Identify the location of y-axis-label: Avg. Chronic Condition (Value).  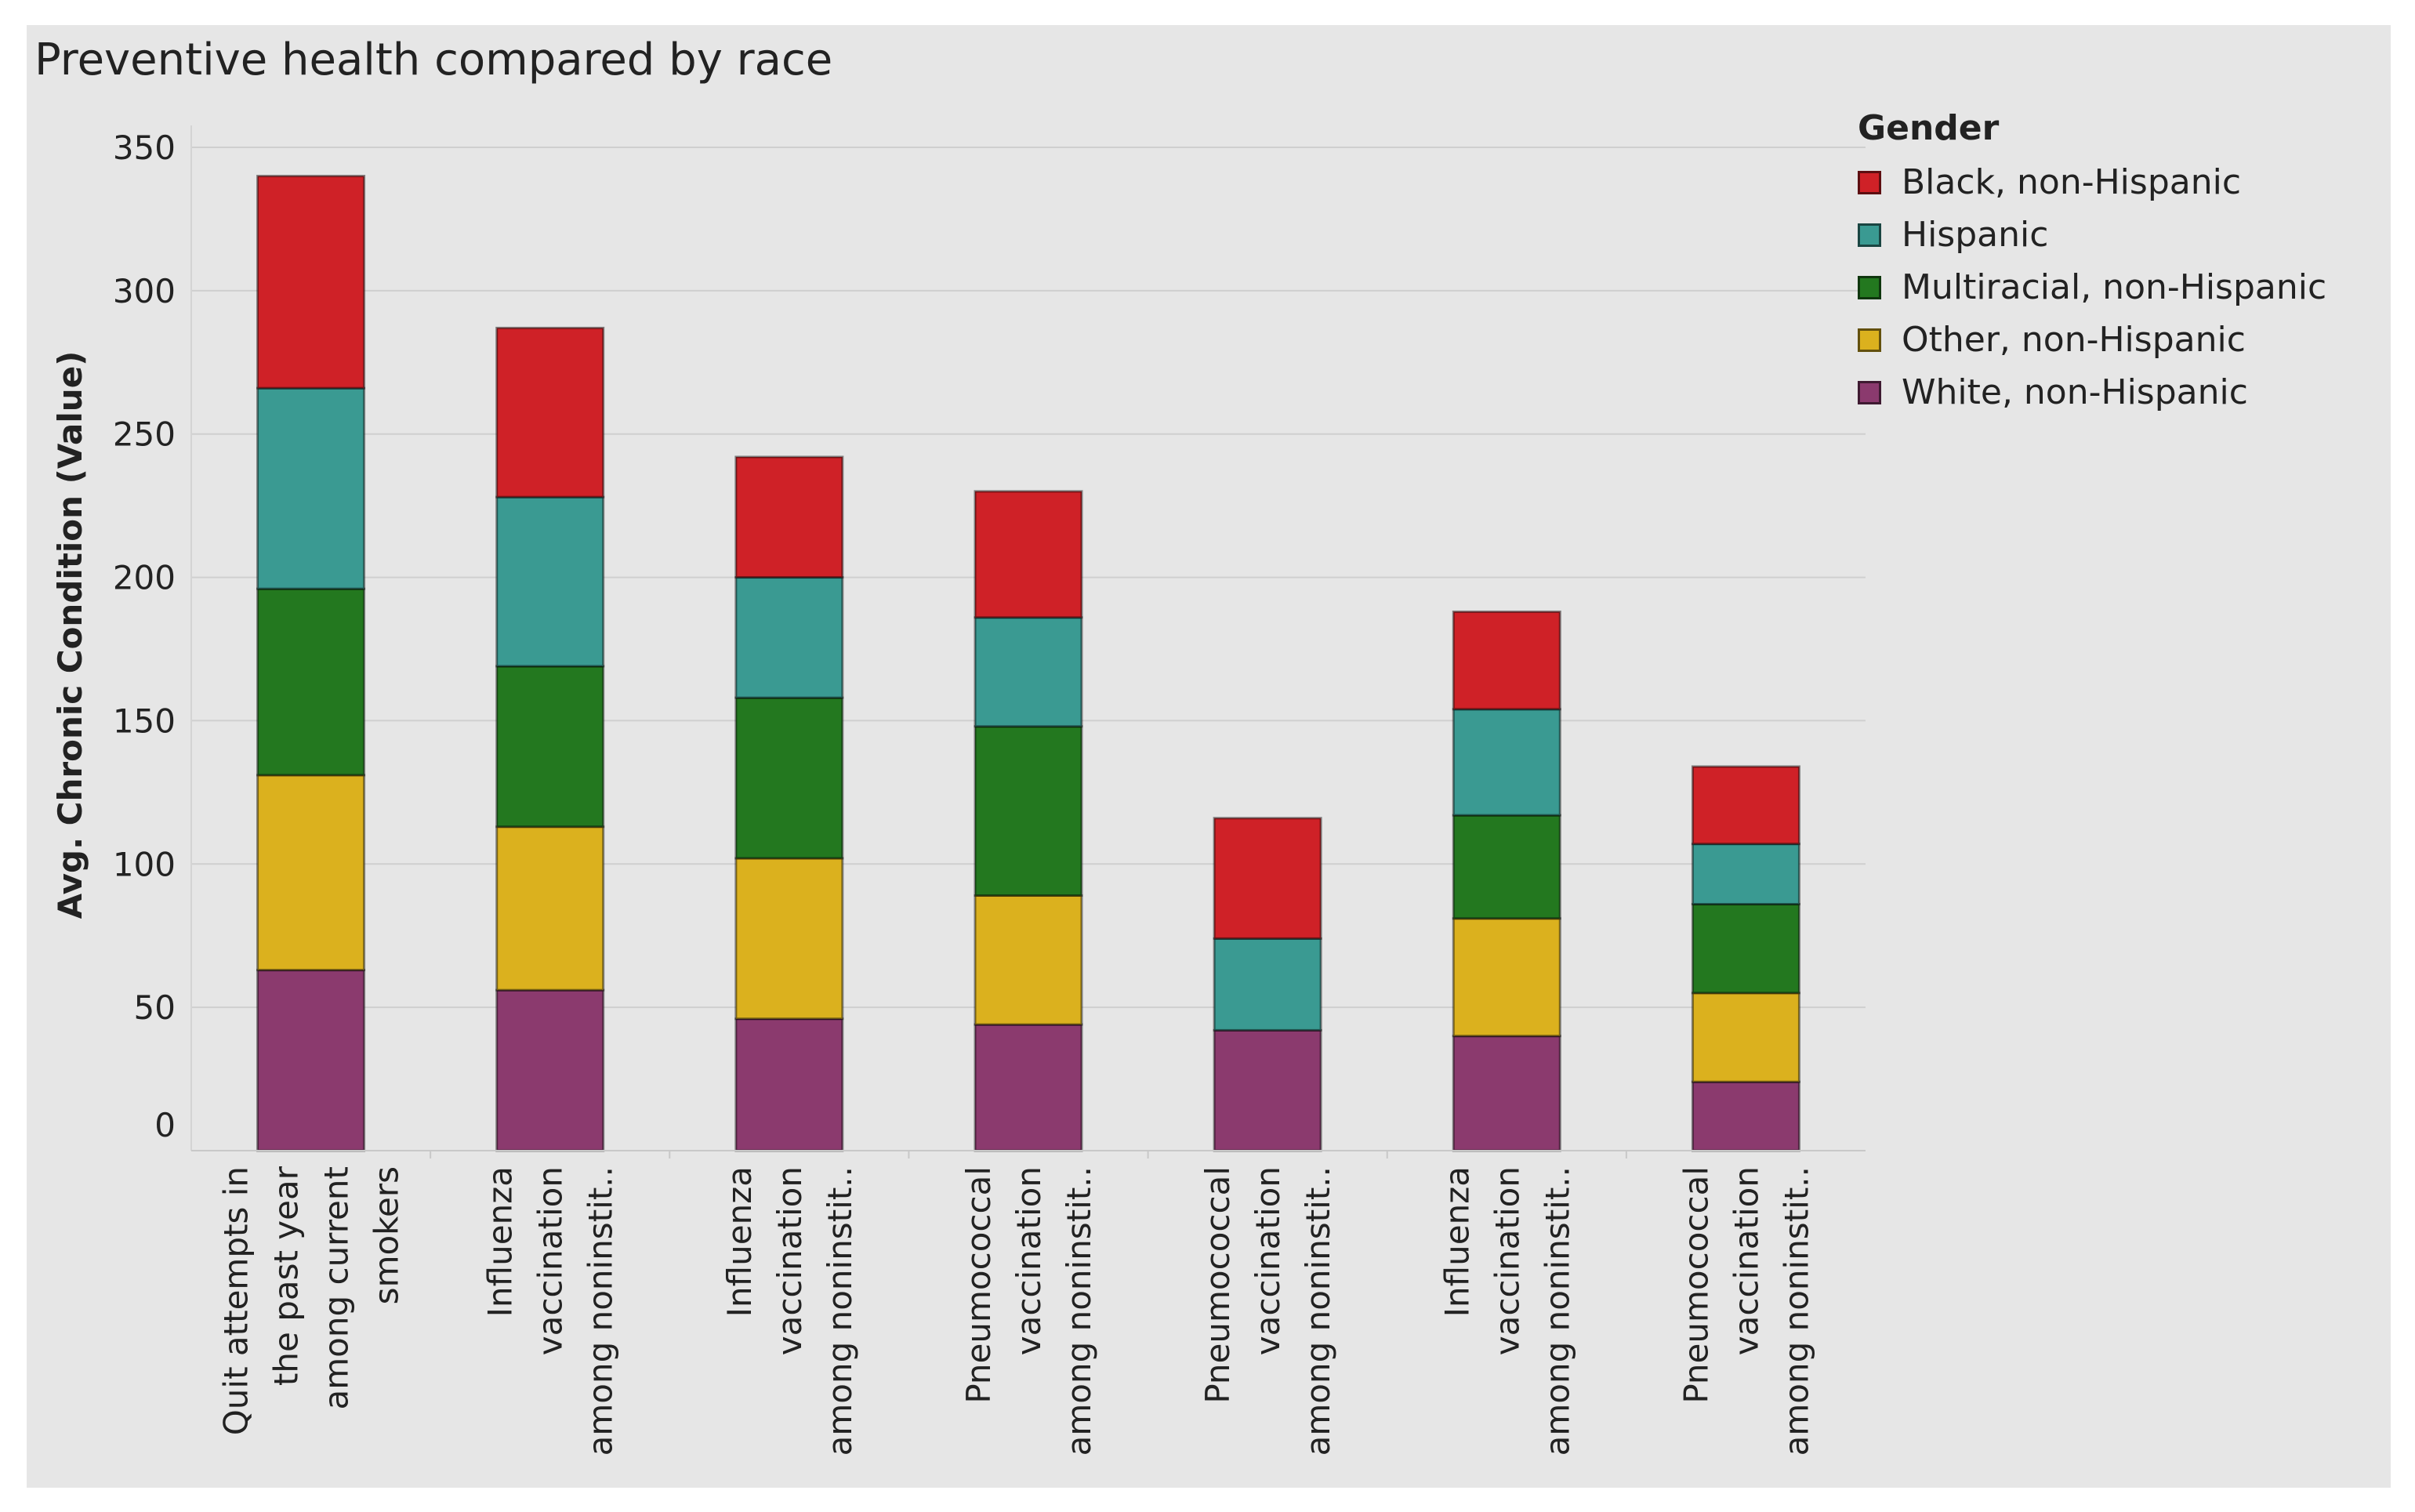
(70, 635).